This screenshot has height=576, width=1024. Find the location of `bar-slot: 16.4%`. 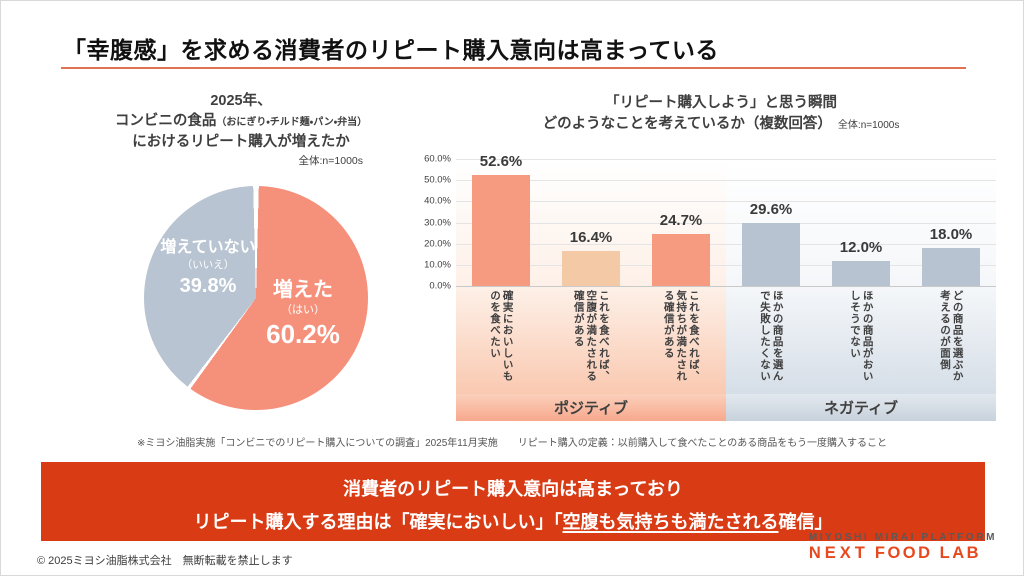

bar-slot: 16.4% is located at coordinates (591, 222).